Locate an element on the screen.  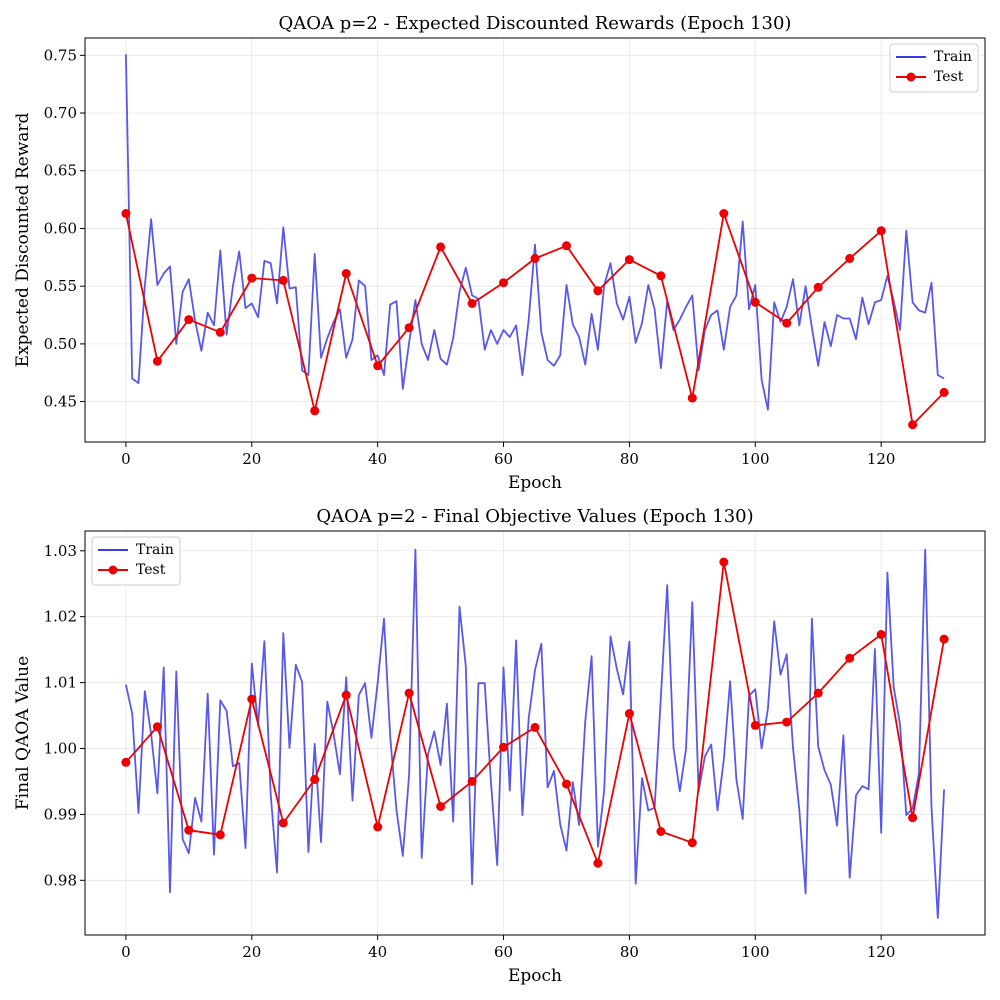
y-axis-ticks: 0.45 0.50 0.55 0.60 0.65 0.70 0.75 is located at coordinates (64, 228).